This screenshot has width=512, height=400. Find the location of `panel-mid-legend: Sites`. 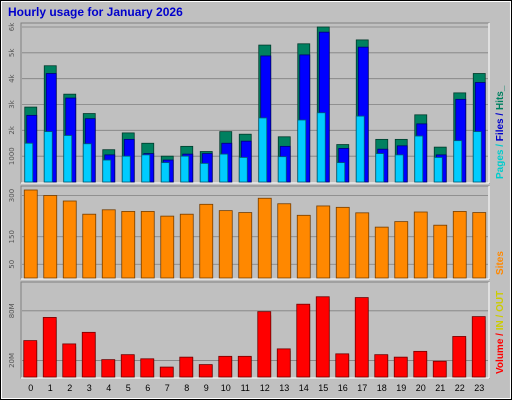

panel-mid-legend: Sites is located at coordinates (500, 263).